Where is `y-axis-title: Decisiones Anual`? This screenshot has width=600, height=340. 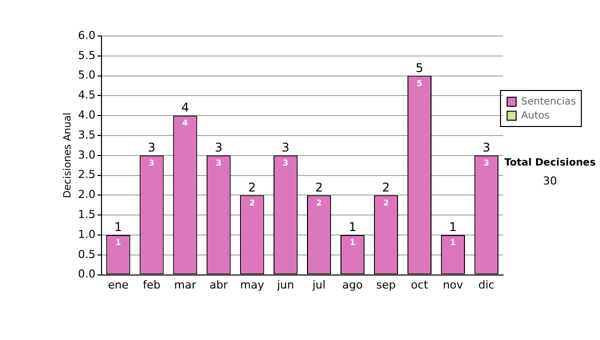
y-axis-title: Decisiones Anual is located at coordinates (68, 155).